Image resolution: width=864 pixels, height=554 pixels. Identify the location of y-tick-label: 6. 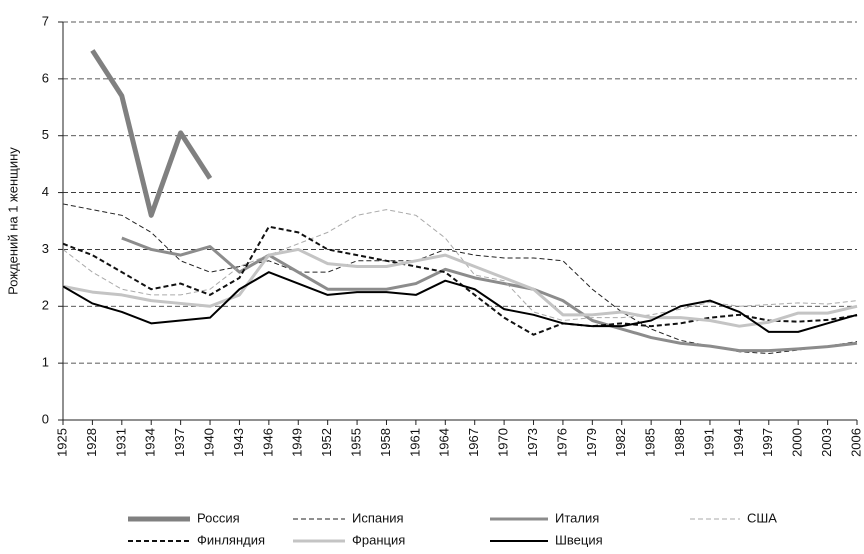
(45, 77).